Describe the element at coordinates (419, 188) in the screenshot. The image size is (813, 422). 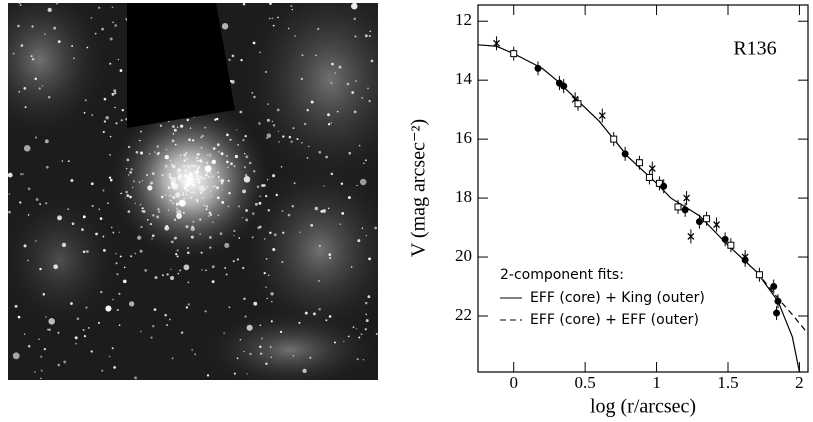
I see `y-axis-label: V (mag arcsec⁻²)` at that location.